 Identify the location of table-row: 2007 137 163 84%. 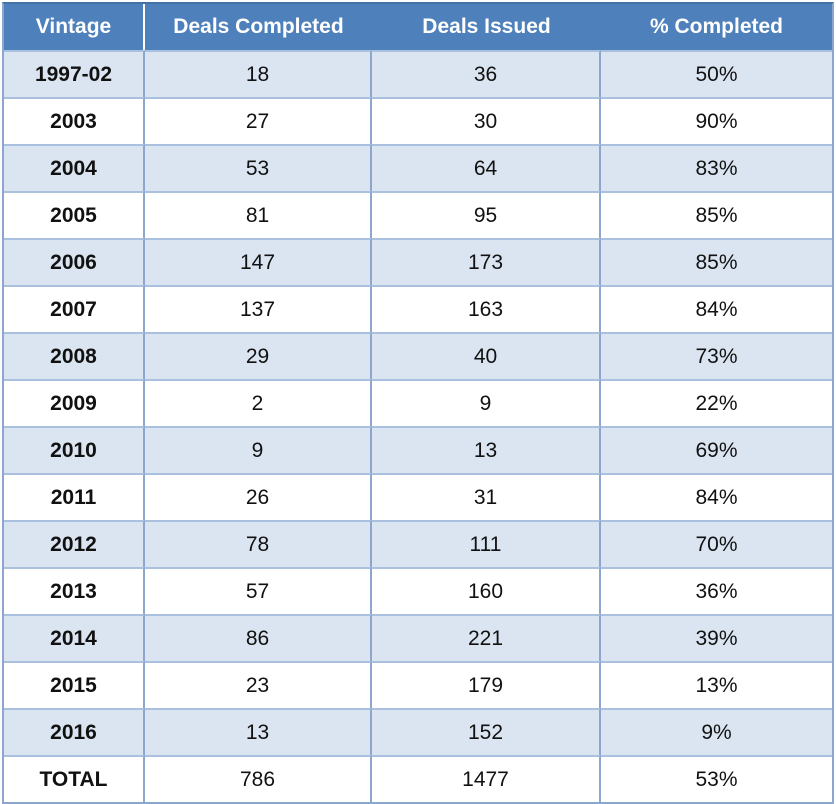
(418, 308).